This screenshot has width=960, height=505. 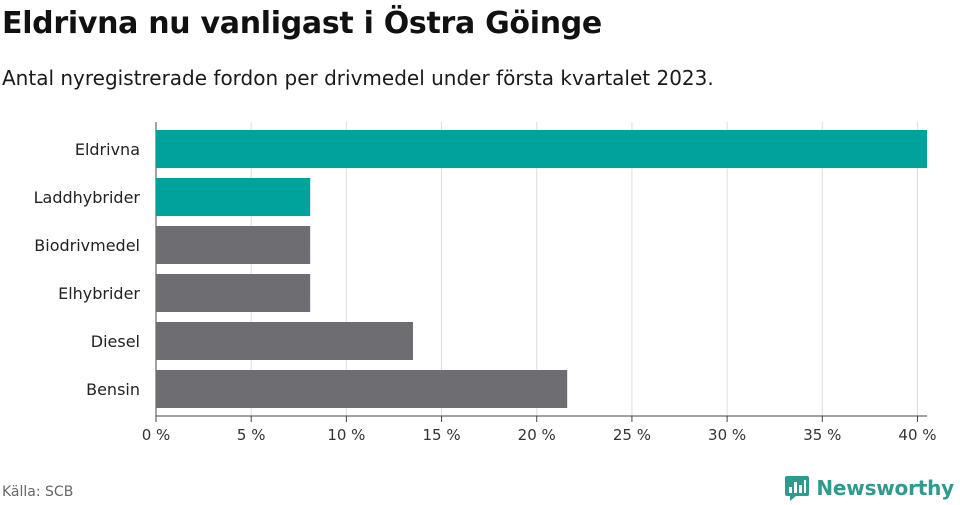 I want to click on x-tick-label: 20 %, so click(x=537, y=435).